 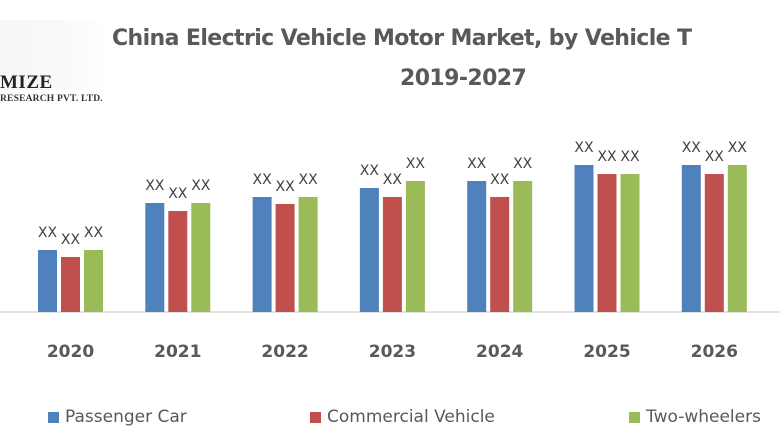 I want to click on data-label-passenger-car-2025: XX, so click(x=584, y=148).